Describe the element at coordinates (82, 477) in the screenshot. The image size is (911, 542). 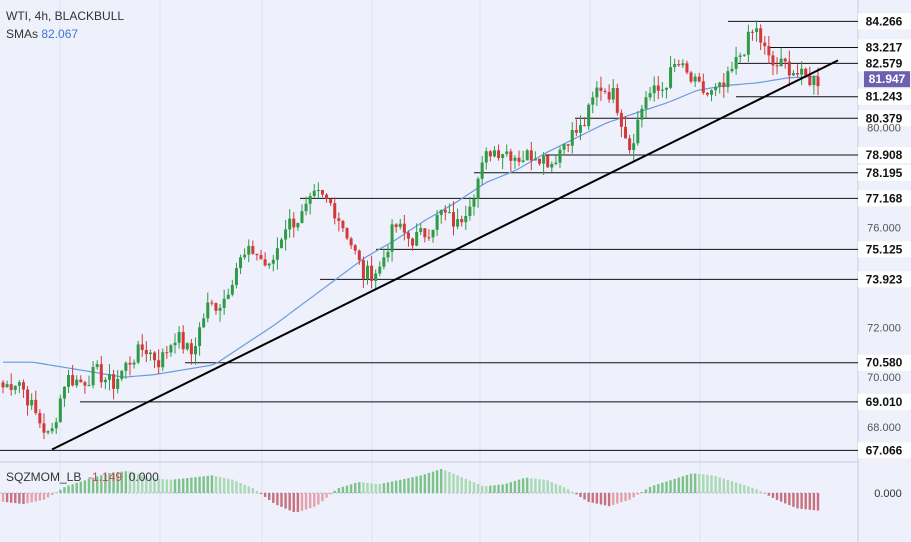
I see `oscillator-legend: SQZMOM_LB -1.149 0.000` at that location.